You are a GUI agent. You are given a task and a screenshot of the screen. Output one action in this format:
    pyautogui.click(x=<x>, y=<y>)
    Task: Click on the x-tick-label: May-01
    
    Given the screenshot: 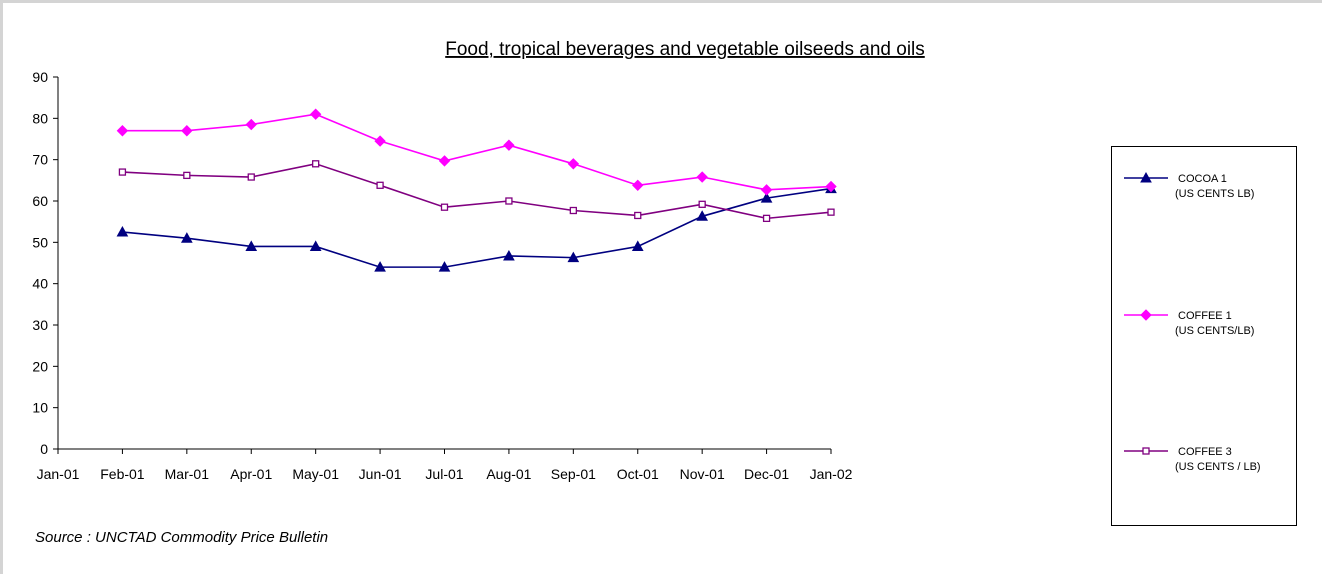 What is the action you would take?
    pyautogui.click(x=315, y=474)
    